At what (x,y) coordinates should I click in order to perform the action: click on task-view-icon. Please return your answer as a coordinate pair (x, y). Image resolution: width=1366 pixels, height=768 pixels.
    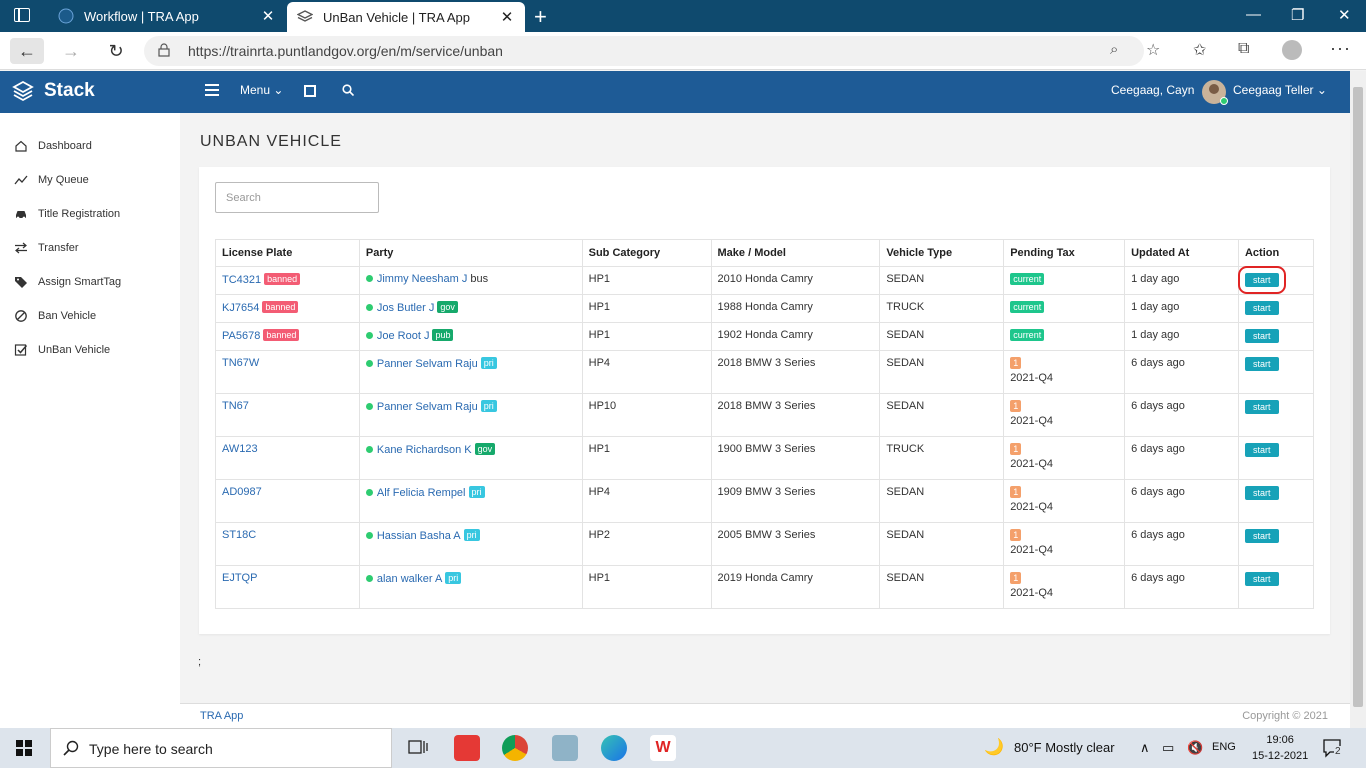
    Looking at the image, I should click on (418, 748).